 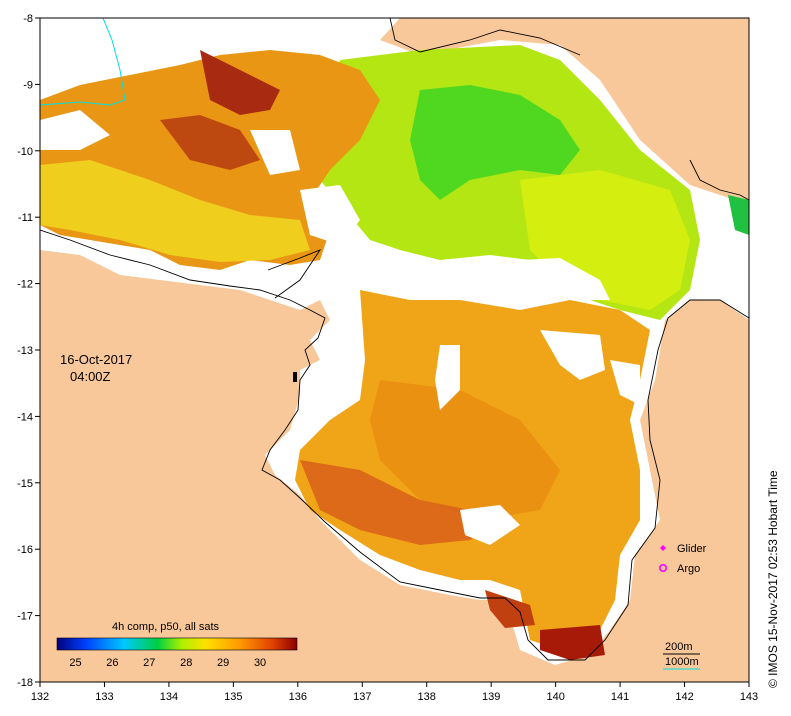 I want to click on coast-marker, so click(x=295, y=377).